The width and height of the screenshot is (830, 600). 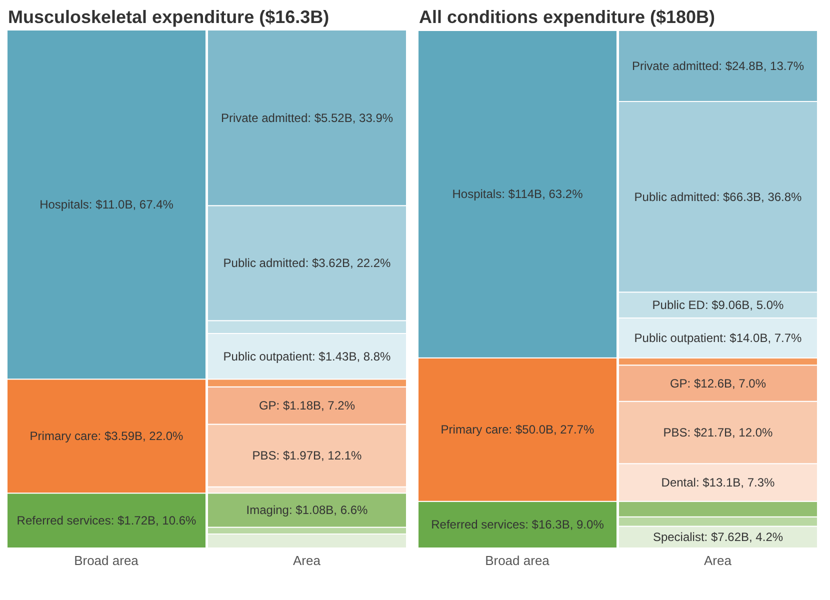 What do you see at coordinates (307, 263) in the screenshot?
I see `data-label: Public admitted: $3.62B, 22.2%` at bounding box center [307, 263].